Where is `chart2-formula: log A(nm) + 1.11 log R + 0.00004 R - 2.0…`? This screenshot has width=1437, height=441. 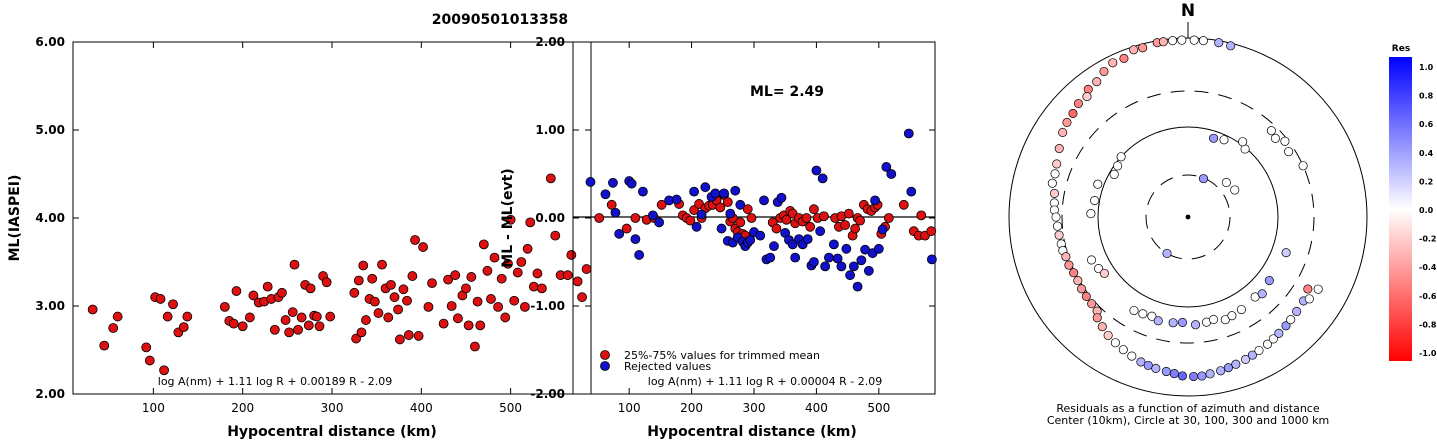
chart2-formula: log A(nm) + 1.11 log R + 0.00004 R - 2.0… is located at coordinates (765, 381).